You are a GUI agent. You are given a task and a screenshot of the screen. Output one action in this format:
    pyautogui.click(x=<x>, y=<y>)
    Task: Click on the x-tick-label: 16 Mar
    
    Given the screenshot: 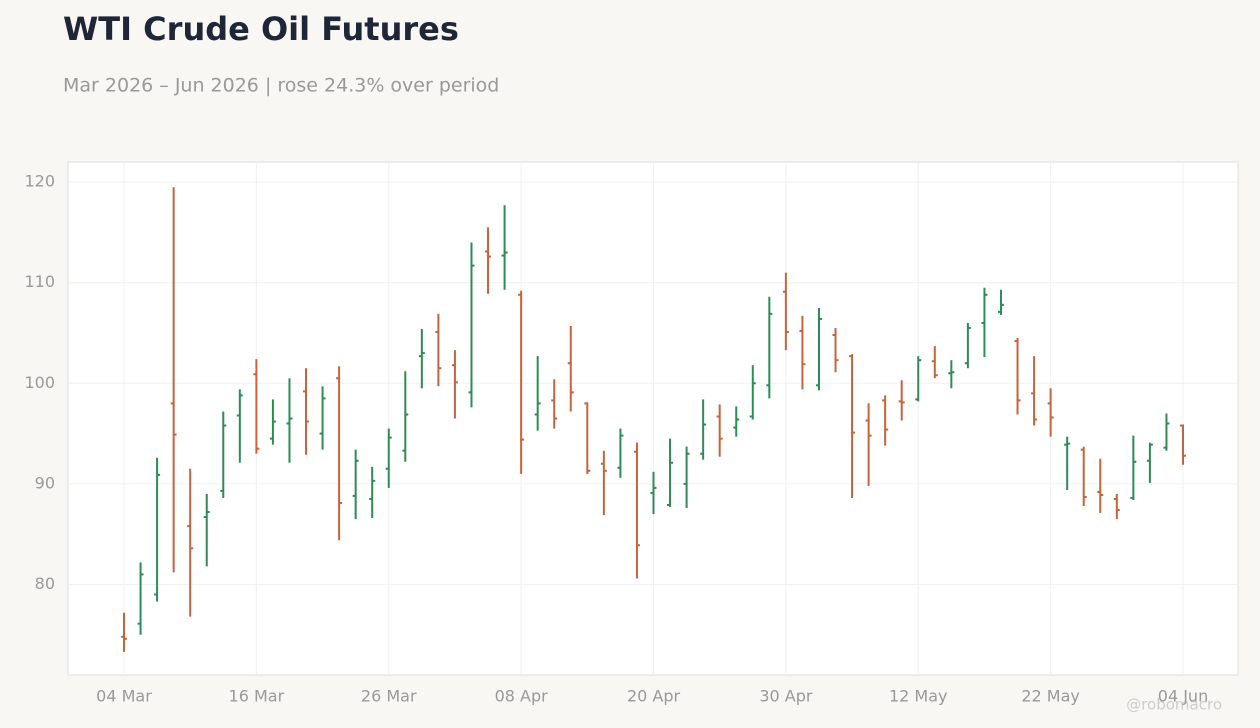 What is the action you would take?
    pyautogui.click(x=257, y=696)
    